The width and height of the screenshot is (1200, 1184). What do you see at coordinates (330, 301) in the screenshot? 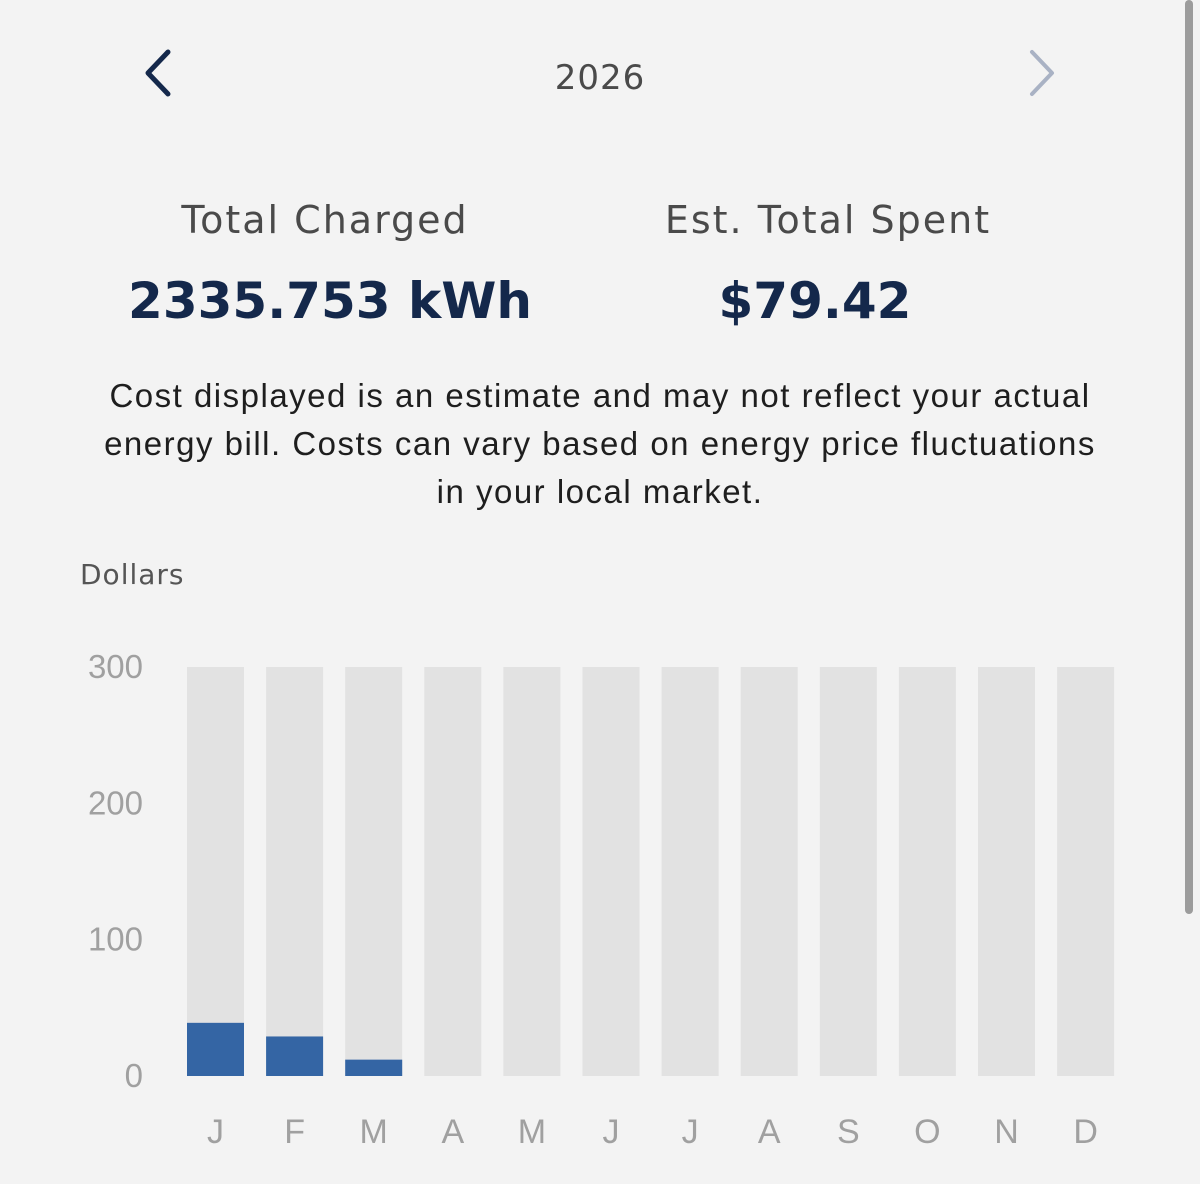
I see `total-charged-value: 2335.753 kWh` at bounding box center [330, 301].